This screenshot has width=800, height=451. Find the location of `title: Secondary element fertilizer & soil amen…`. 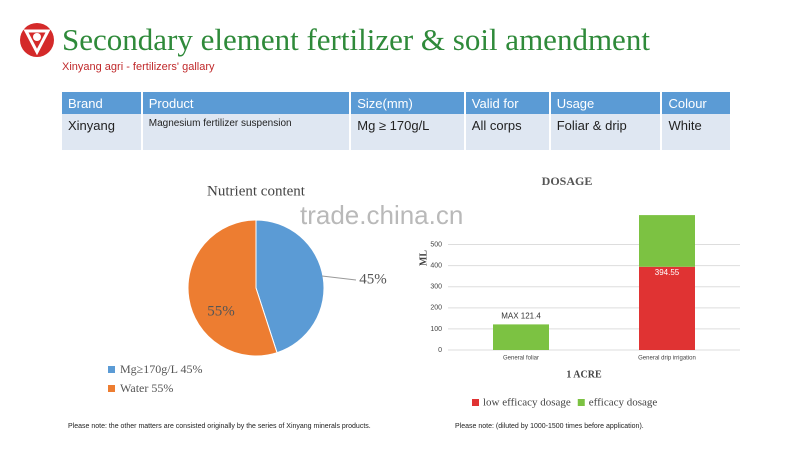

title: Secondary element fertilizer & soil amen… is located at coordinates (356, 39).